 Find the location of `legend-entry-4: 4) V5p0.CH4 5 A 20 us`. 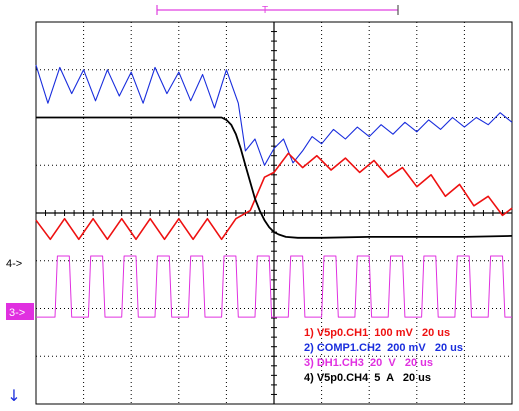

legend-entry-4: 4) V5p0.CH4 5 A 20 us is located at coordinates (367, 378).